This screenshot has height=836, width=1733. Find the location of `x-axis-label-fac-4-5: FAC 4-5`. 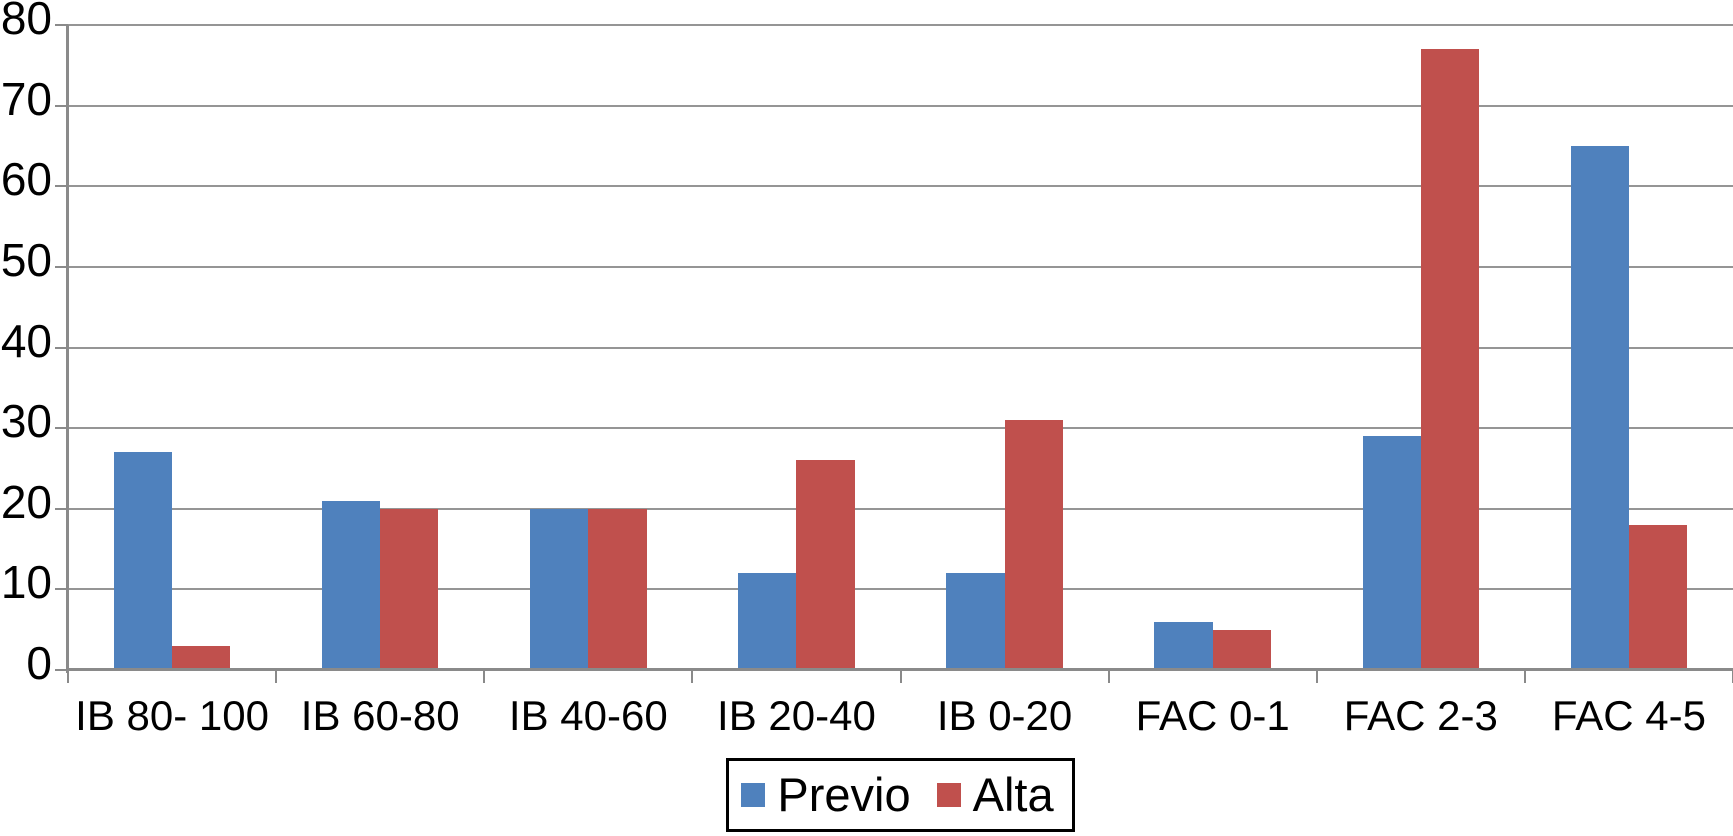

x-axis-label-fac-4-5: FAC 4-5 is located at coordinates (1628, 715).